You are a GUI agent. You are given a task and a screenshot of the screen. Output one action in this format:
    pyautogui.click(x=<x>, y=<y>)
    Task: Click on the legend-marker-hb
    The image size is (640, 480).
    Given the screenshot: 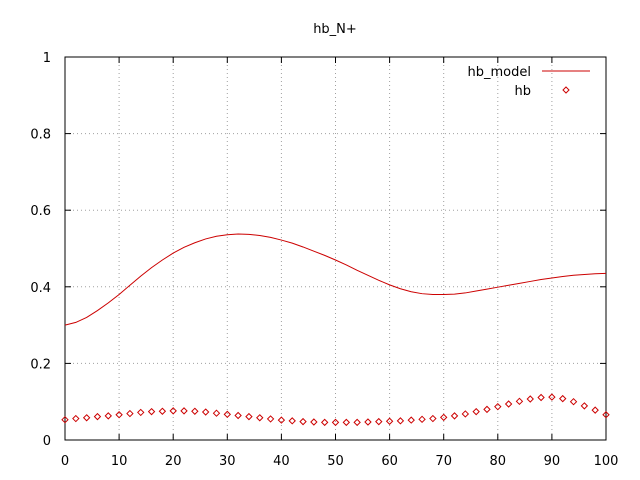 What is the action you would take?
    pyautogui.click(x=566, y=90)
    